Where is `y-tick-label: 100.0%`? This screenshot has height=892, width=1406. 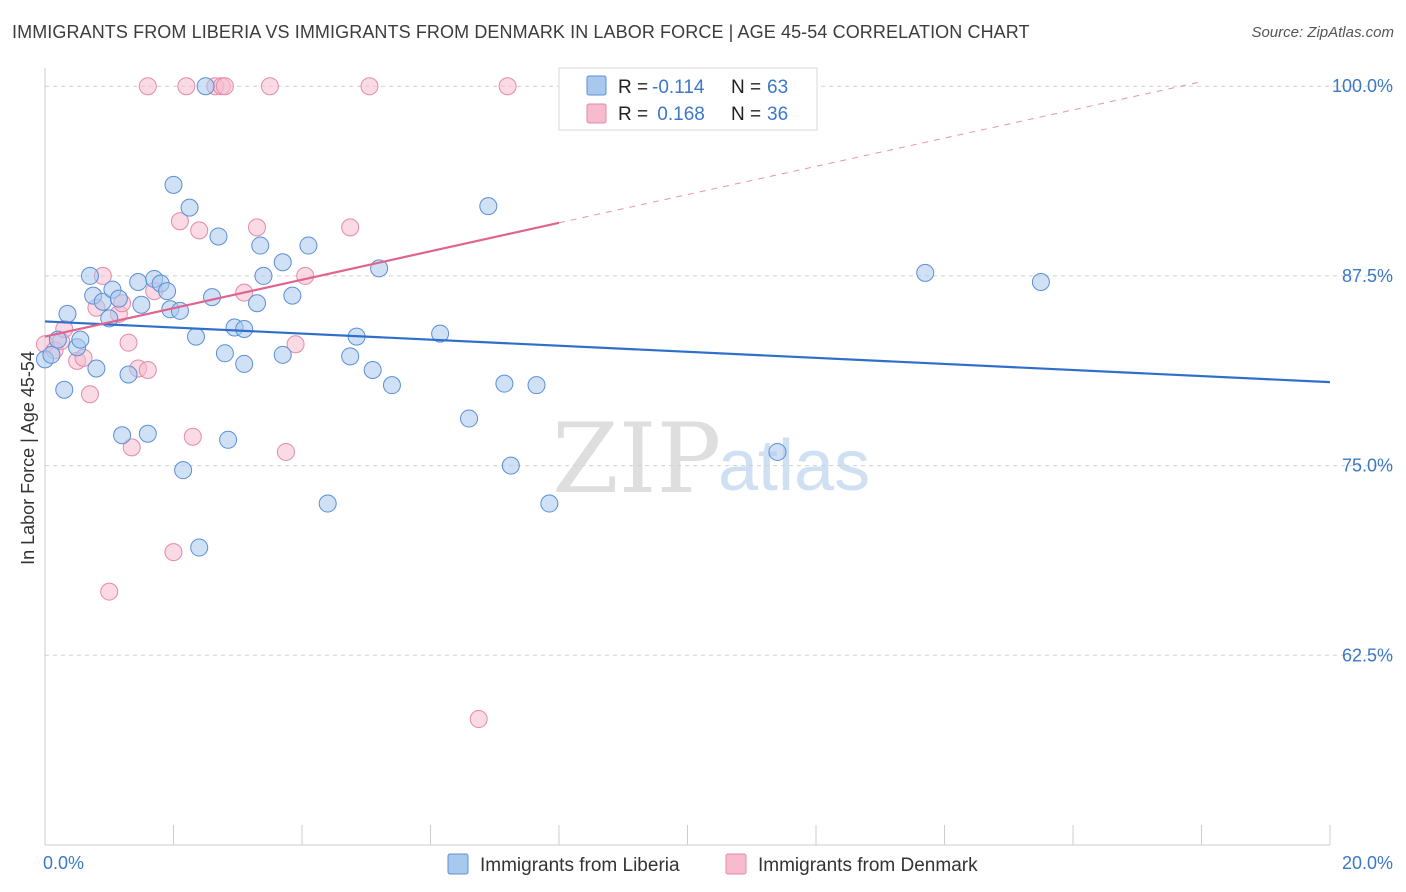 y-tick-label: 100.0% is located at coordinates (1362, 86).